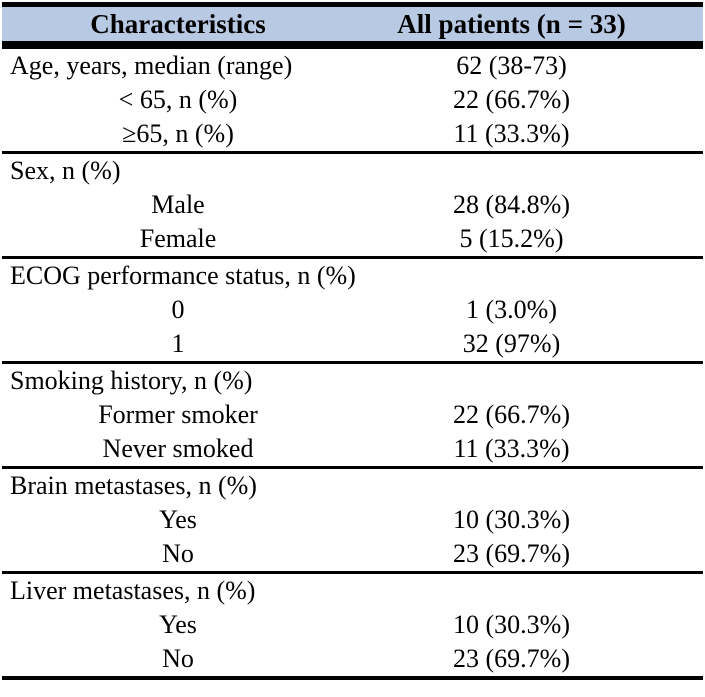  I want to click on table-row: Age, years, median (range) 62 (38-73), so click(352, 66).